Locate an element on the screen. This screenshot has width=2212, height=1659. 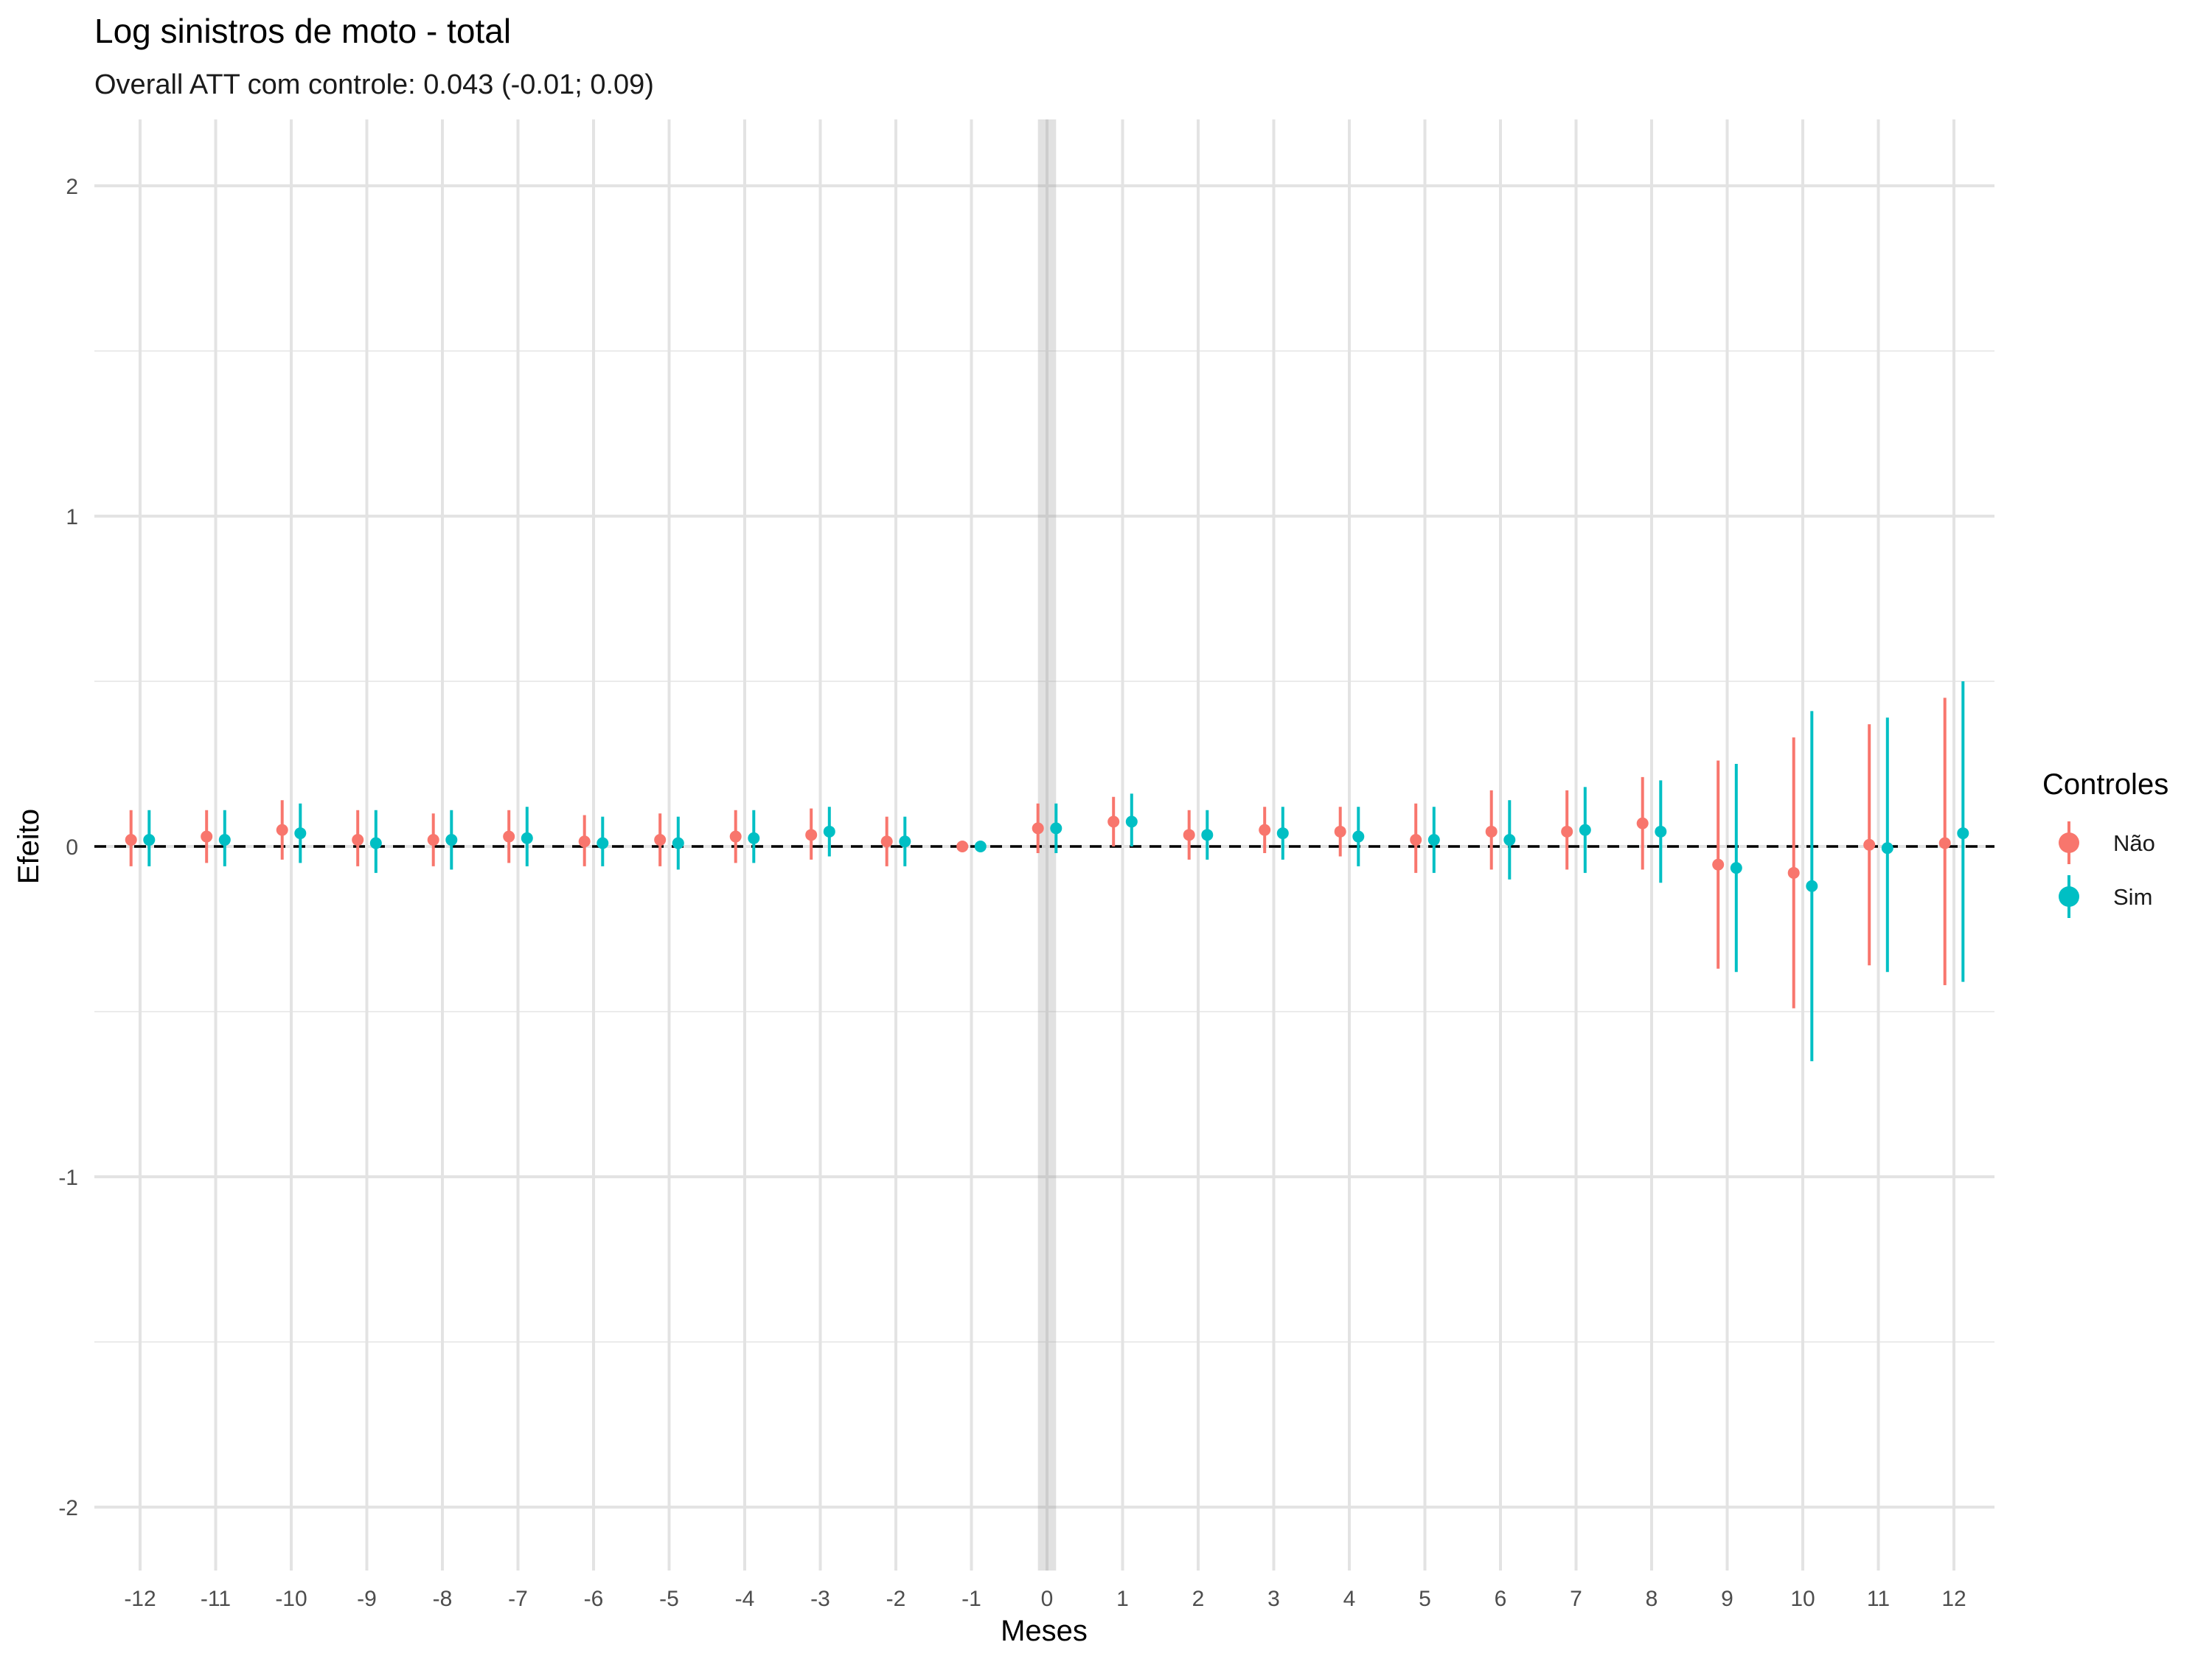
legend: Controles Não Sim is located at coordinates (2105, 843).